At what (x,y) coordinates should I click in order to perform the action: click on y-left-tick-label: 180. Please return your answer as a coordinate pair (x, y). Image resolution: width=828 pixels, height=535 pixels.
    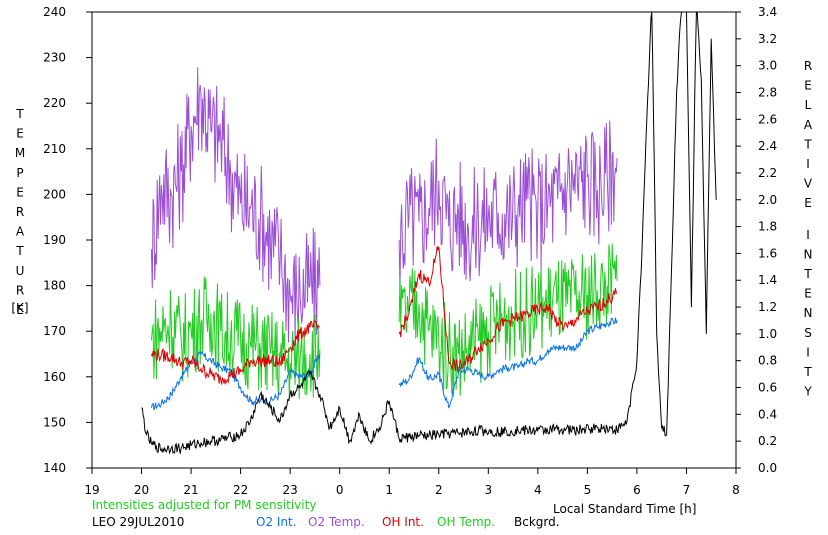
    Looking at the image, I should click on (54, 286).